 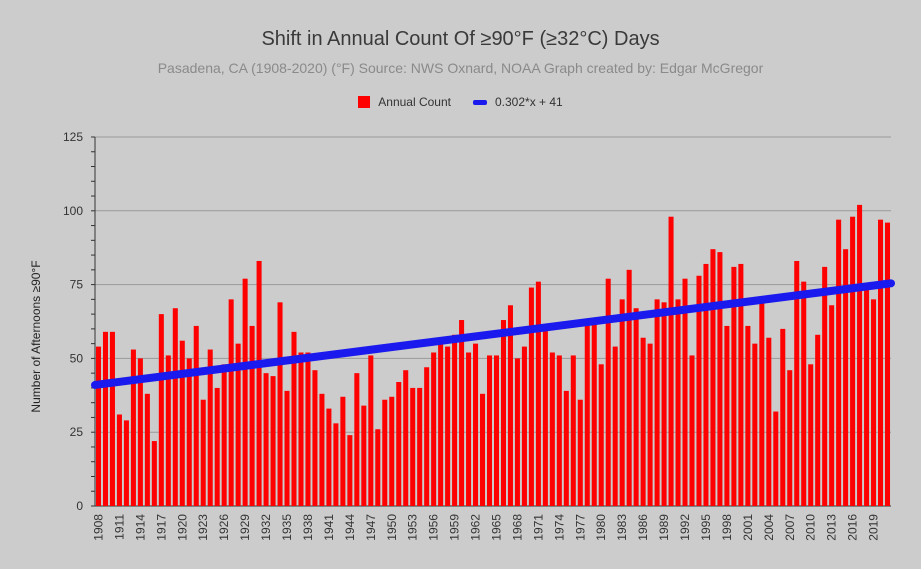 I want to click on bar-2004, so click(x=769, y=421).